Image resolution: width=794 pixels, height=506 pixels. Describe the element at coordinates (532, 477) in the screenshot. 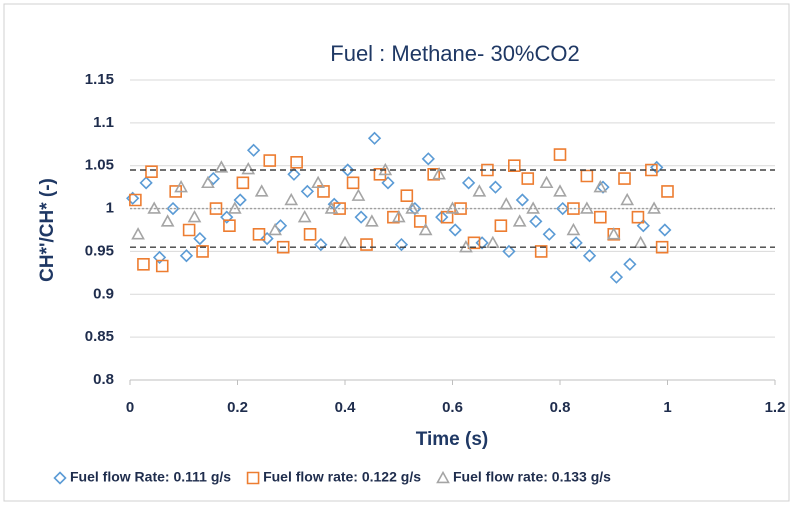

I see `legend-label: Fuel flow rate: 0.133 g/s` at that location.